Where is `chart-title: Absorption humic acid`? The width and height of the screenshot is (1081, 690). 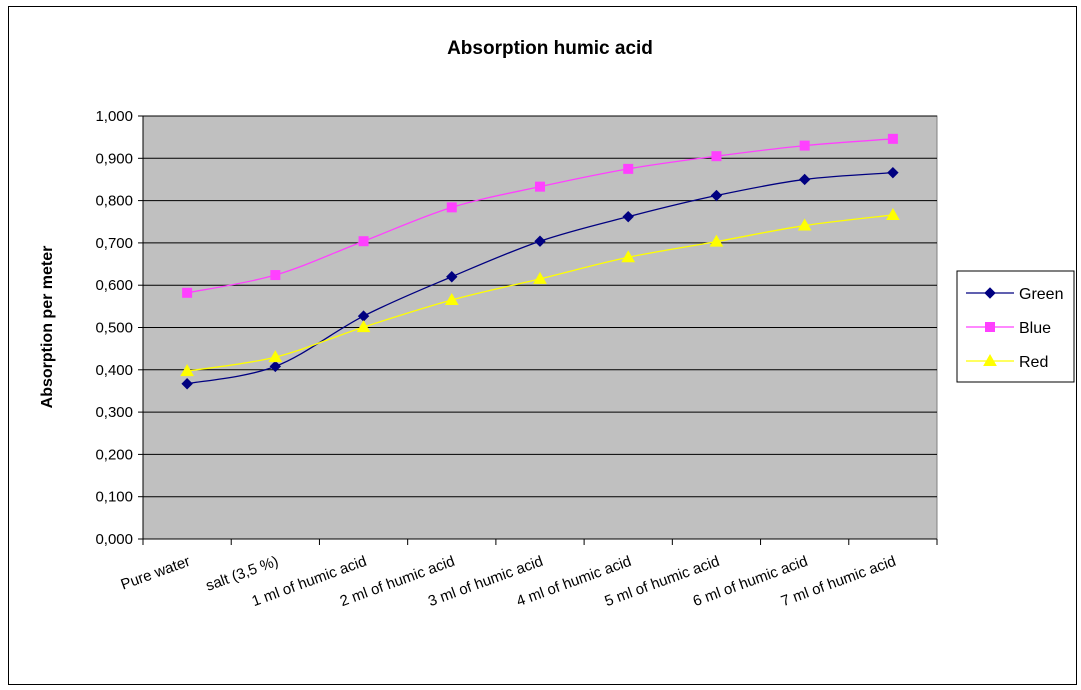
chart-title: Absorption humic acid is located at coordinates (550, 48).